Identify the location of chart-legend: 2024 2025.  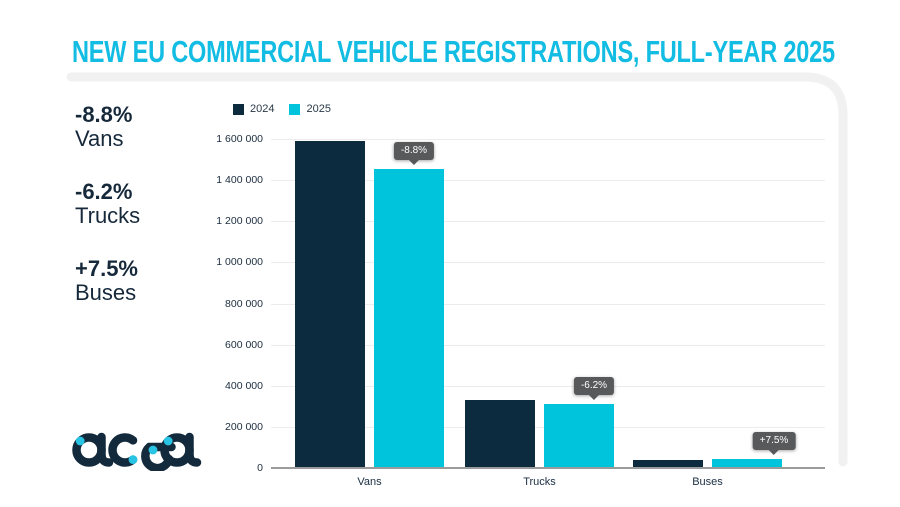
(282, 109).